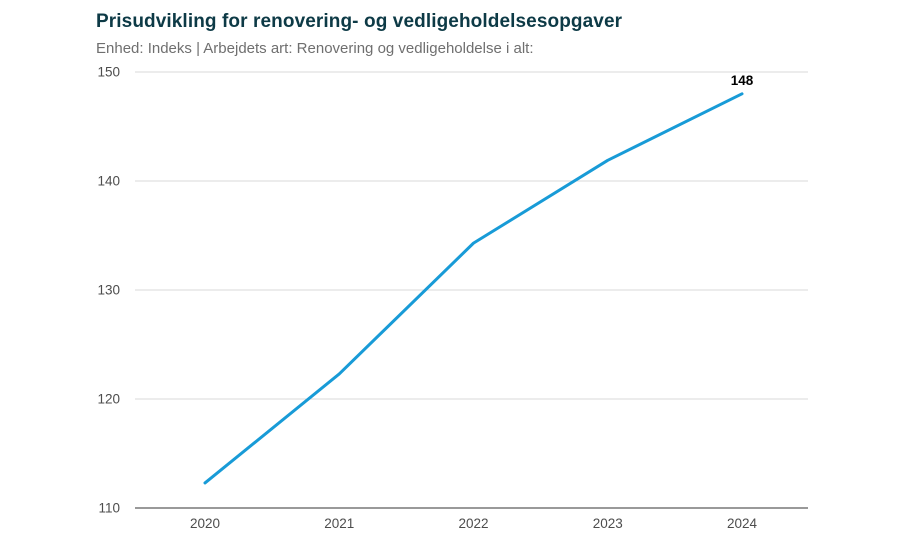  What do you see at coordinates (608, 523) in the screenshot?
I see `x-tick-label: 2023` at bounding box center [608, 523].